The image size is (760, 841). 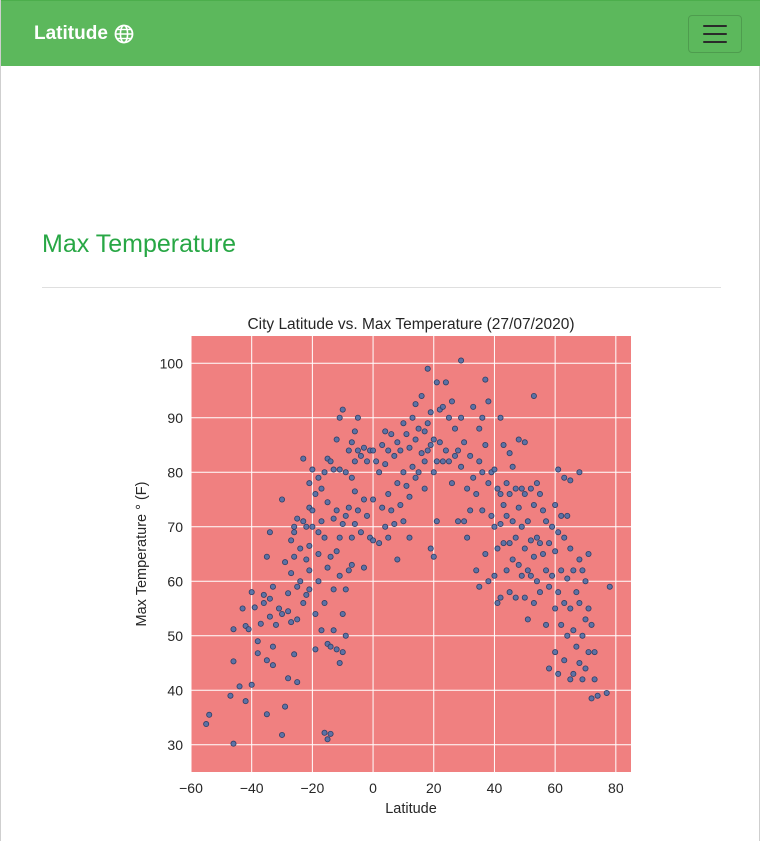 I want to click on x-axis-label: Latitude, so click(x=411, y=809).